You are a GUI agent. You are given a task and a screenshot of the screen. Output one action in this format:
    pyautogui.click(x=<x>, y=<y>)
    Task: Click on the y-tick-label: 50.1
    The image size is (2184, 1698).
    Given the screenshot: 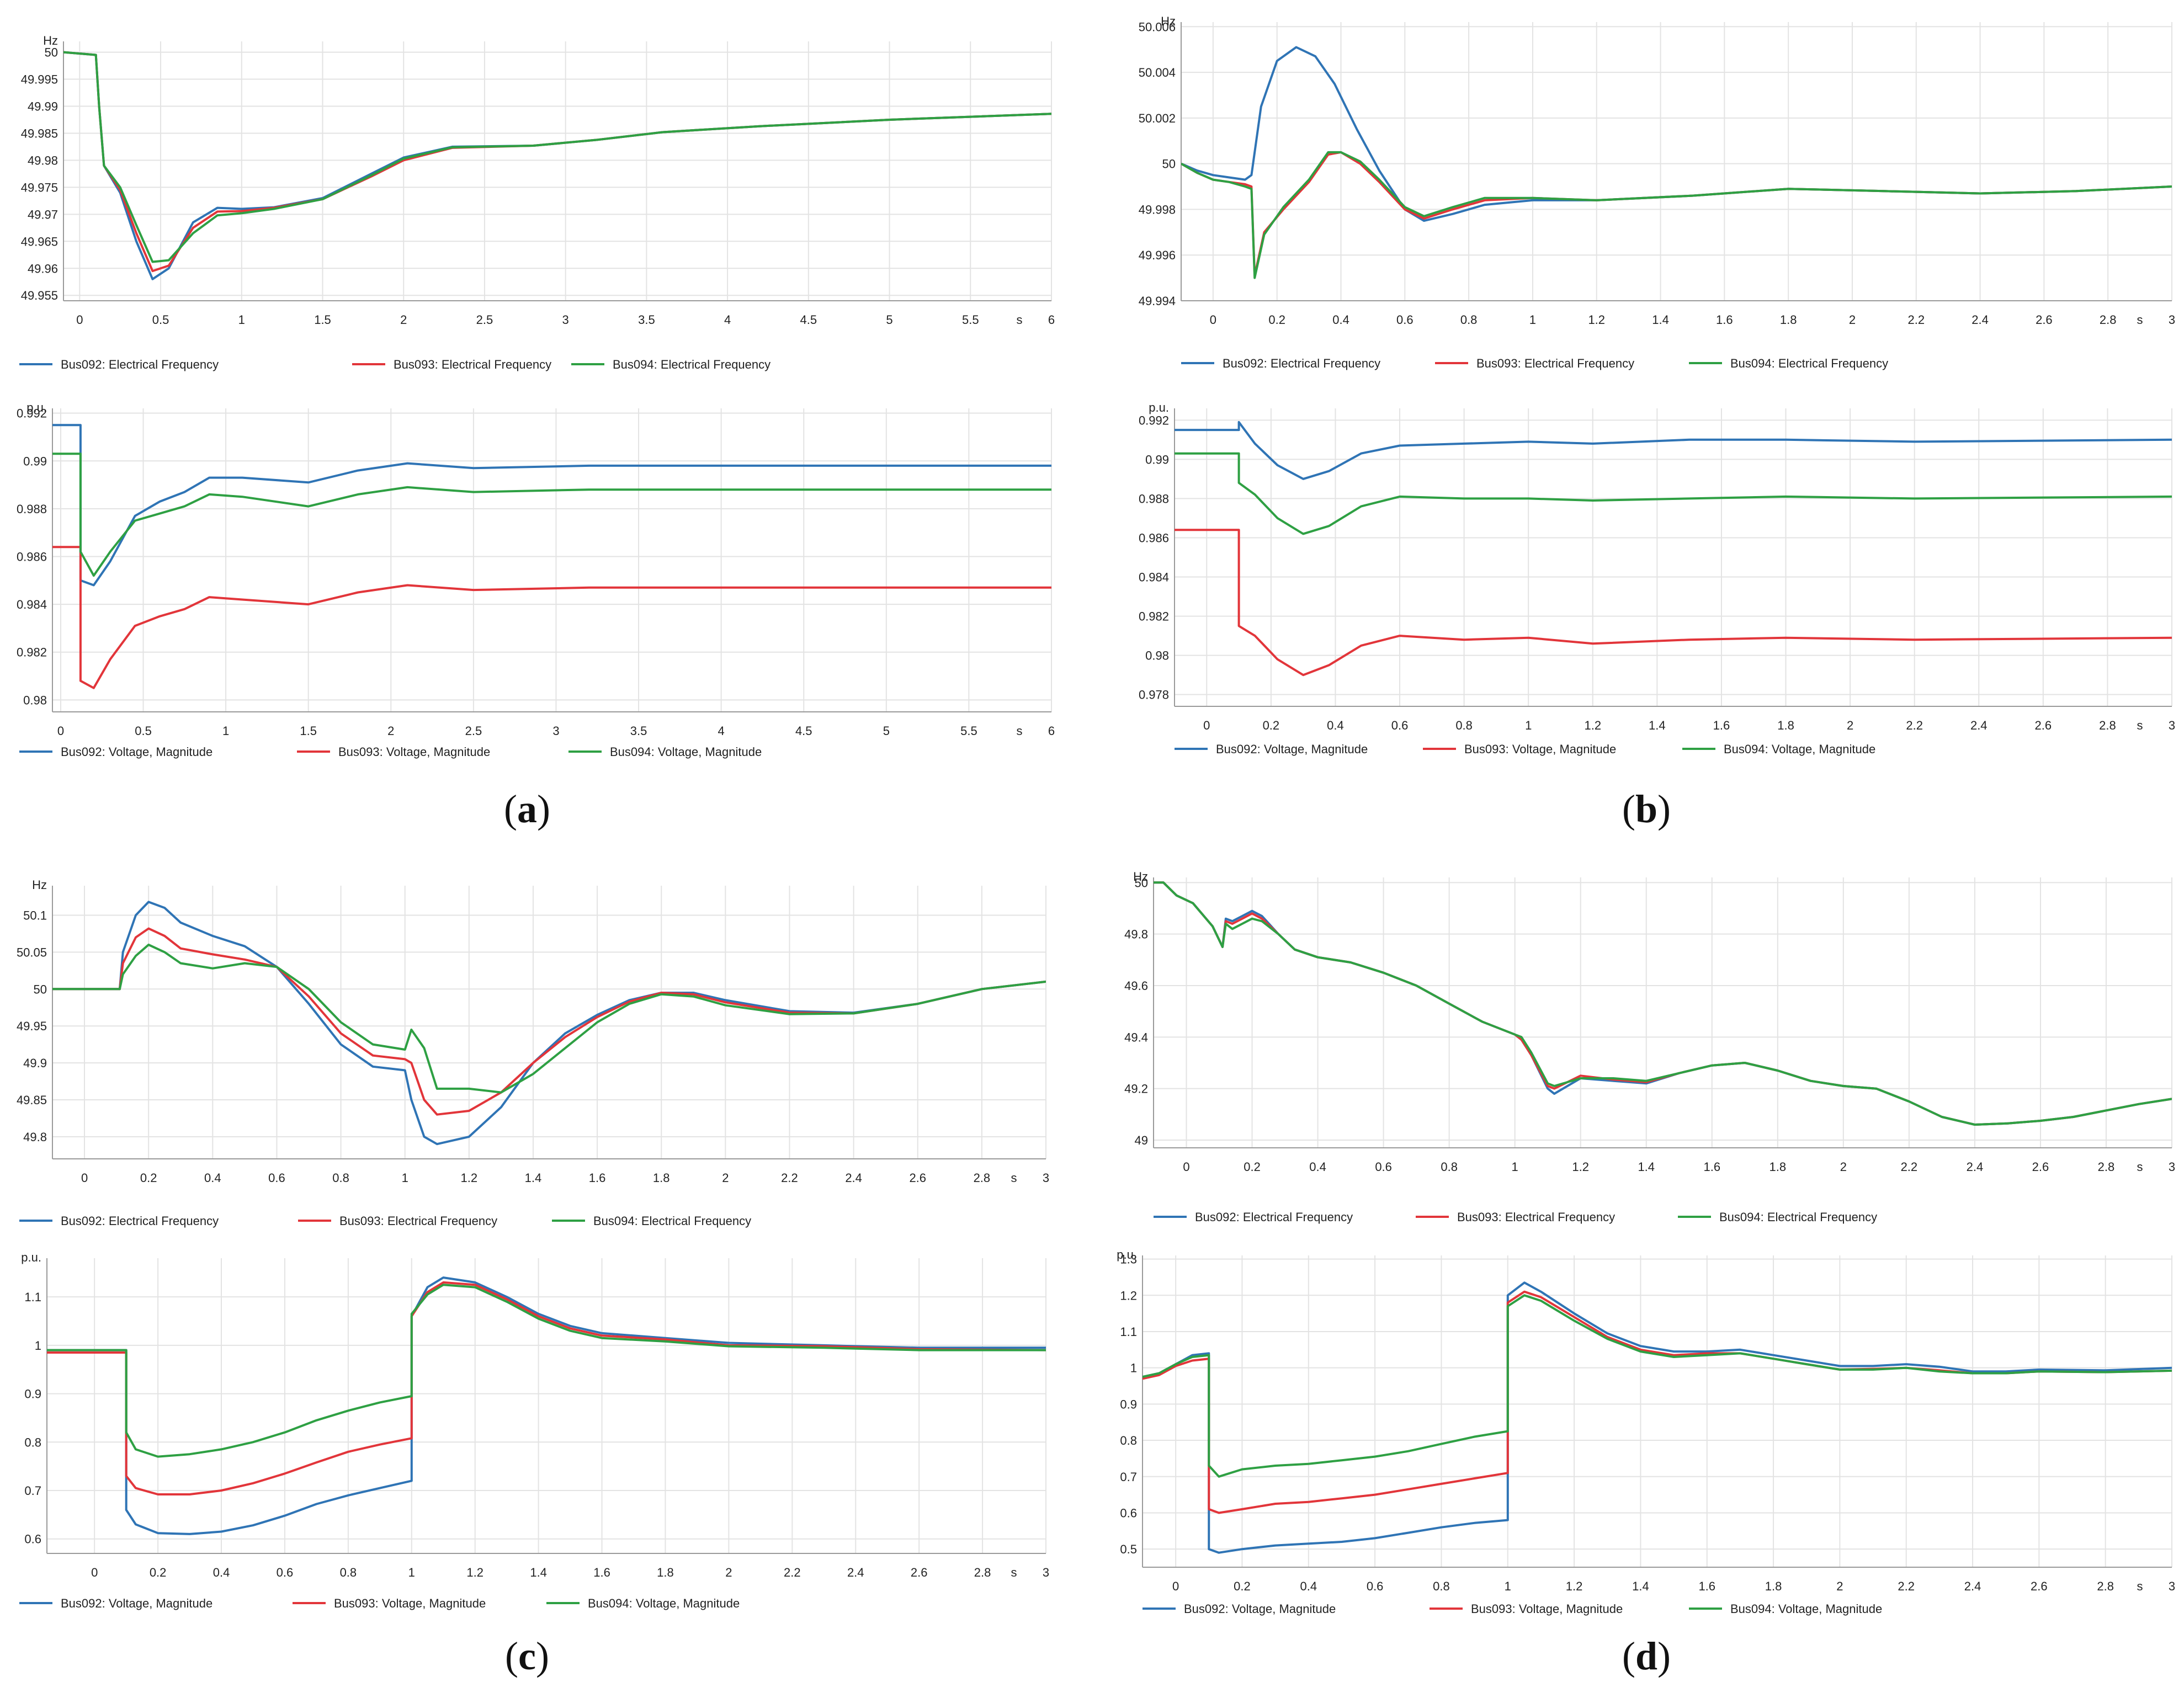 What is the action you would take?
    pyautogui.click(x=35, y=916)
    